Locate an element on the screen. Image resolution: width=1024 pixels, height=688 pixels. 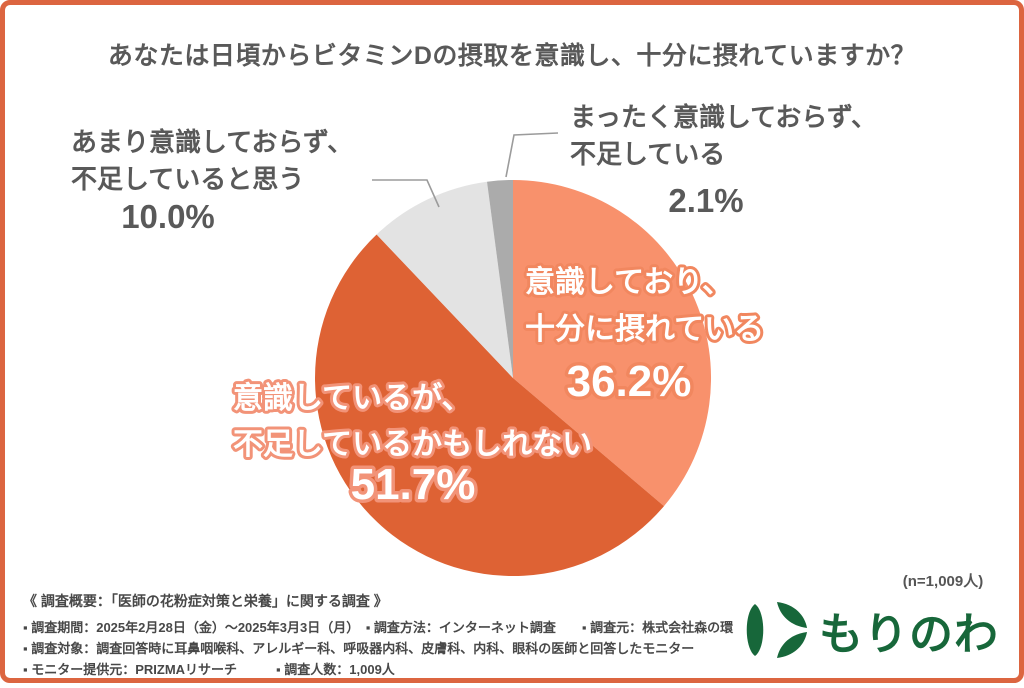
slice1-label-line1: 意識しており、 is located at coordinates (628, 282).